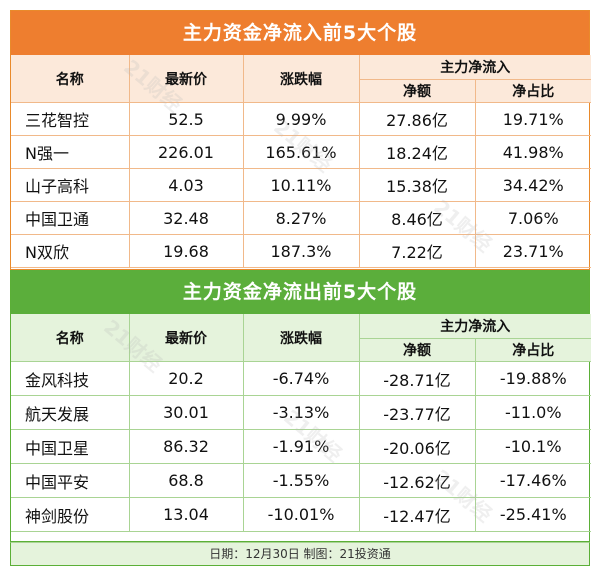 This screenshot has width=600, height=569. I want to click on stock-price: 13.04, so click(186, 514).